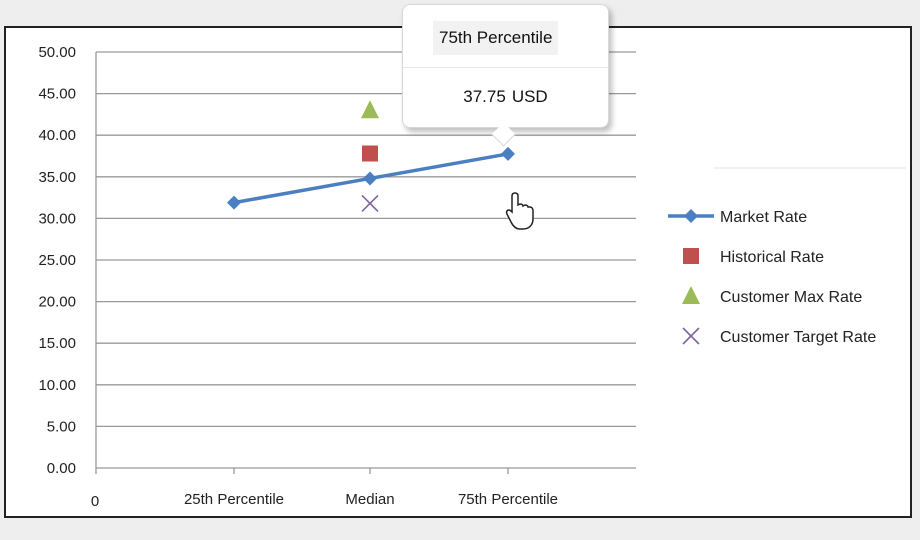 The width and height of the screenshot is (920, 540). I want to click on data-point-tooltip: 75th Percentile 37.75 USD, so click(505, 75).